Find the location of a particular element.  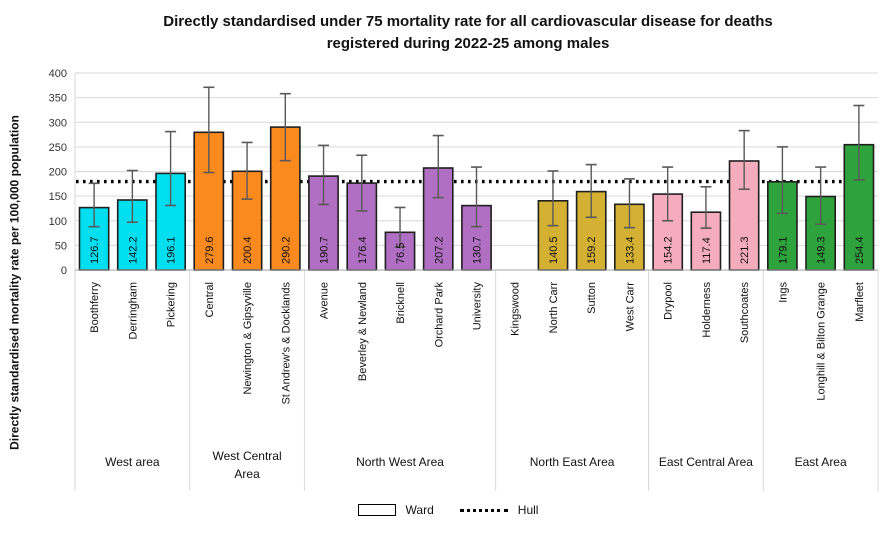

ward-label: Bricknell is located at coordinates (401, 303).